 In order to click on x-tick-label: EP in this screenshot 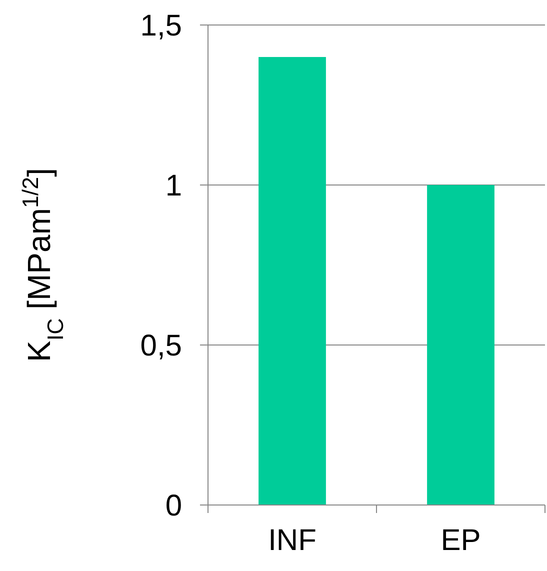, I will do `click(460, 540)`.